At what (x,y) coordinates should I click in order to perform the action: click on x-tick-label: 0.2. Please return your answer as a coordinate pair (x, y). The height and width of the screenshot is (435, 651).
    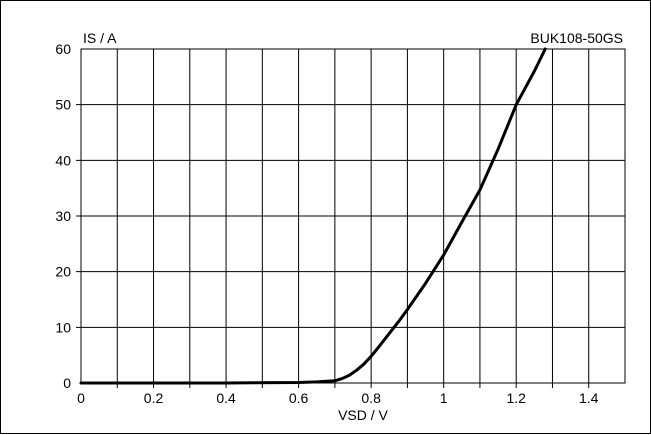
    Looking at the image, I should click on (154, 398).